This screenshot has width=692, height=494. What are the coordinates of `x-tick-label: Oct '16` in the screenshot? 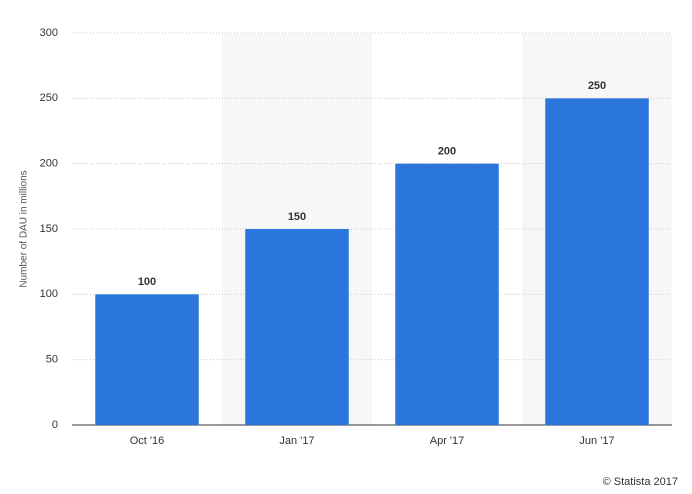 It's located at (147, 441).